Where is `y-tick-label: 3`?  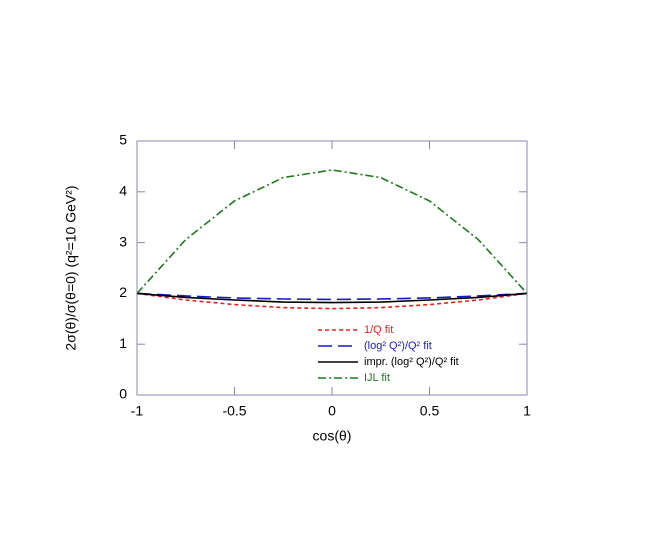
y-tick-label: 3 is located at coordinates (123, 241).